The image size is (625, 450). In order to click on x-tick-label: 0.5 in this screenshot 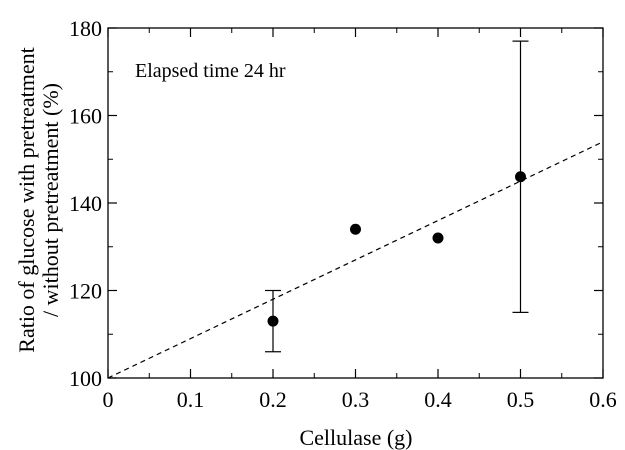, I will do `click(521, 399)`.